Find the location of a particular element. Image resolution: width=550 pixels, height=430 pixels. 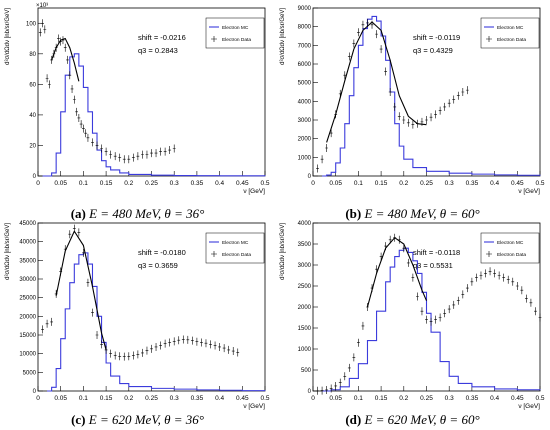

y-tick-label: 40 is located at coordinates (32, 116).